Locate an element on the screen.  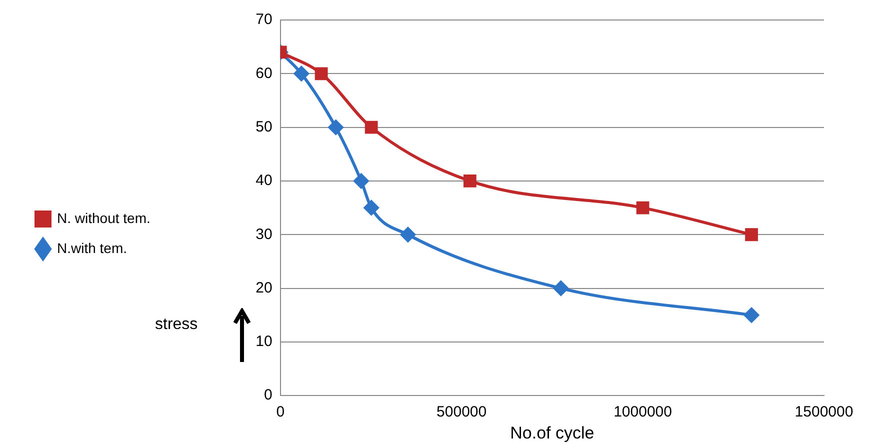
x-tick-label: 500000 is located at coordinates (461, 412).